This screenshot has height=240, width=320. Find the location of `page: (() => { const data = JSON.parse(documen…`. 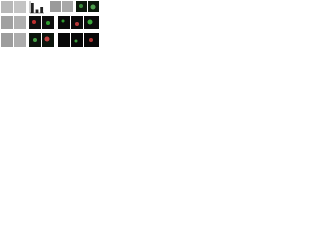

page: (() => { const data = JSON.parse(documen… is located at coordinates (50, 24).